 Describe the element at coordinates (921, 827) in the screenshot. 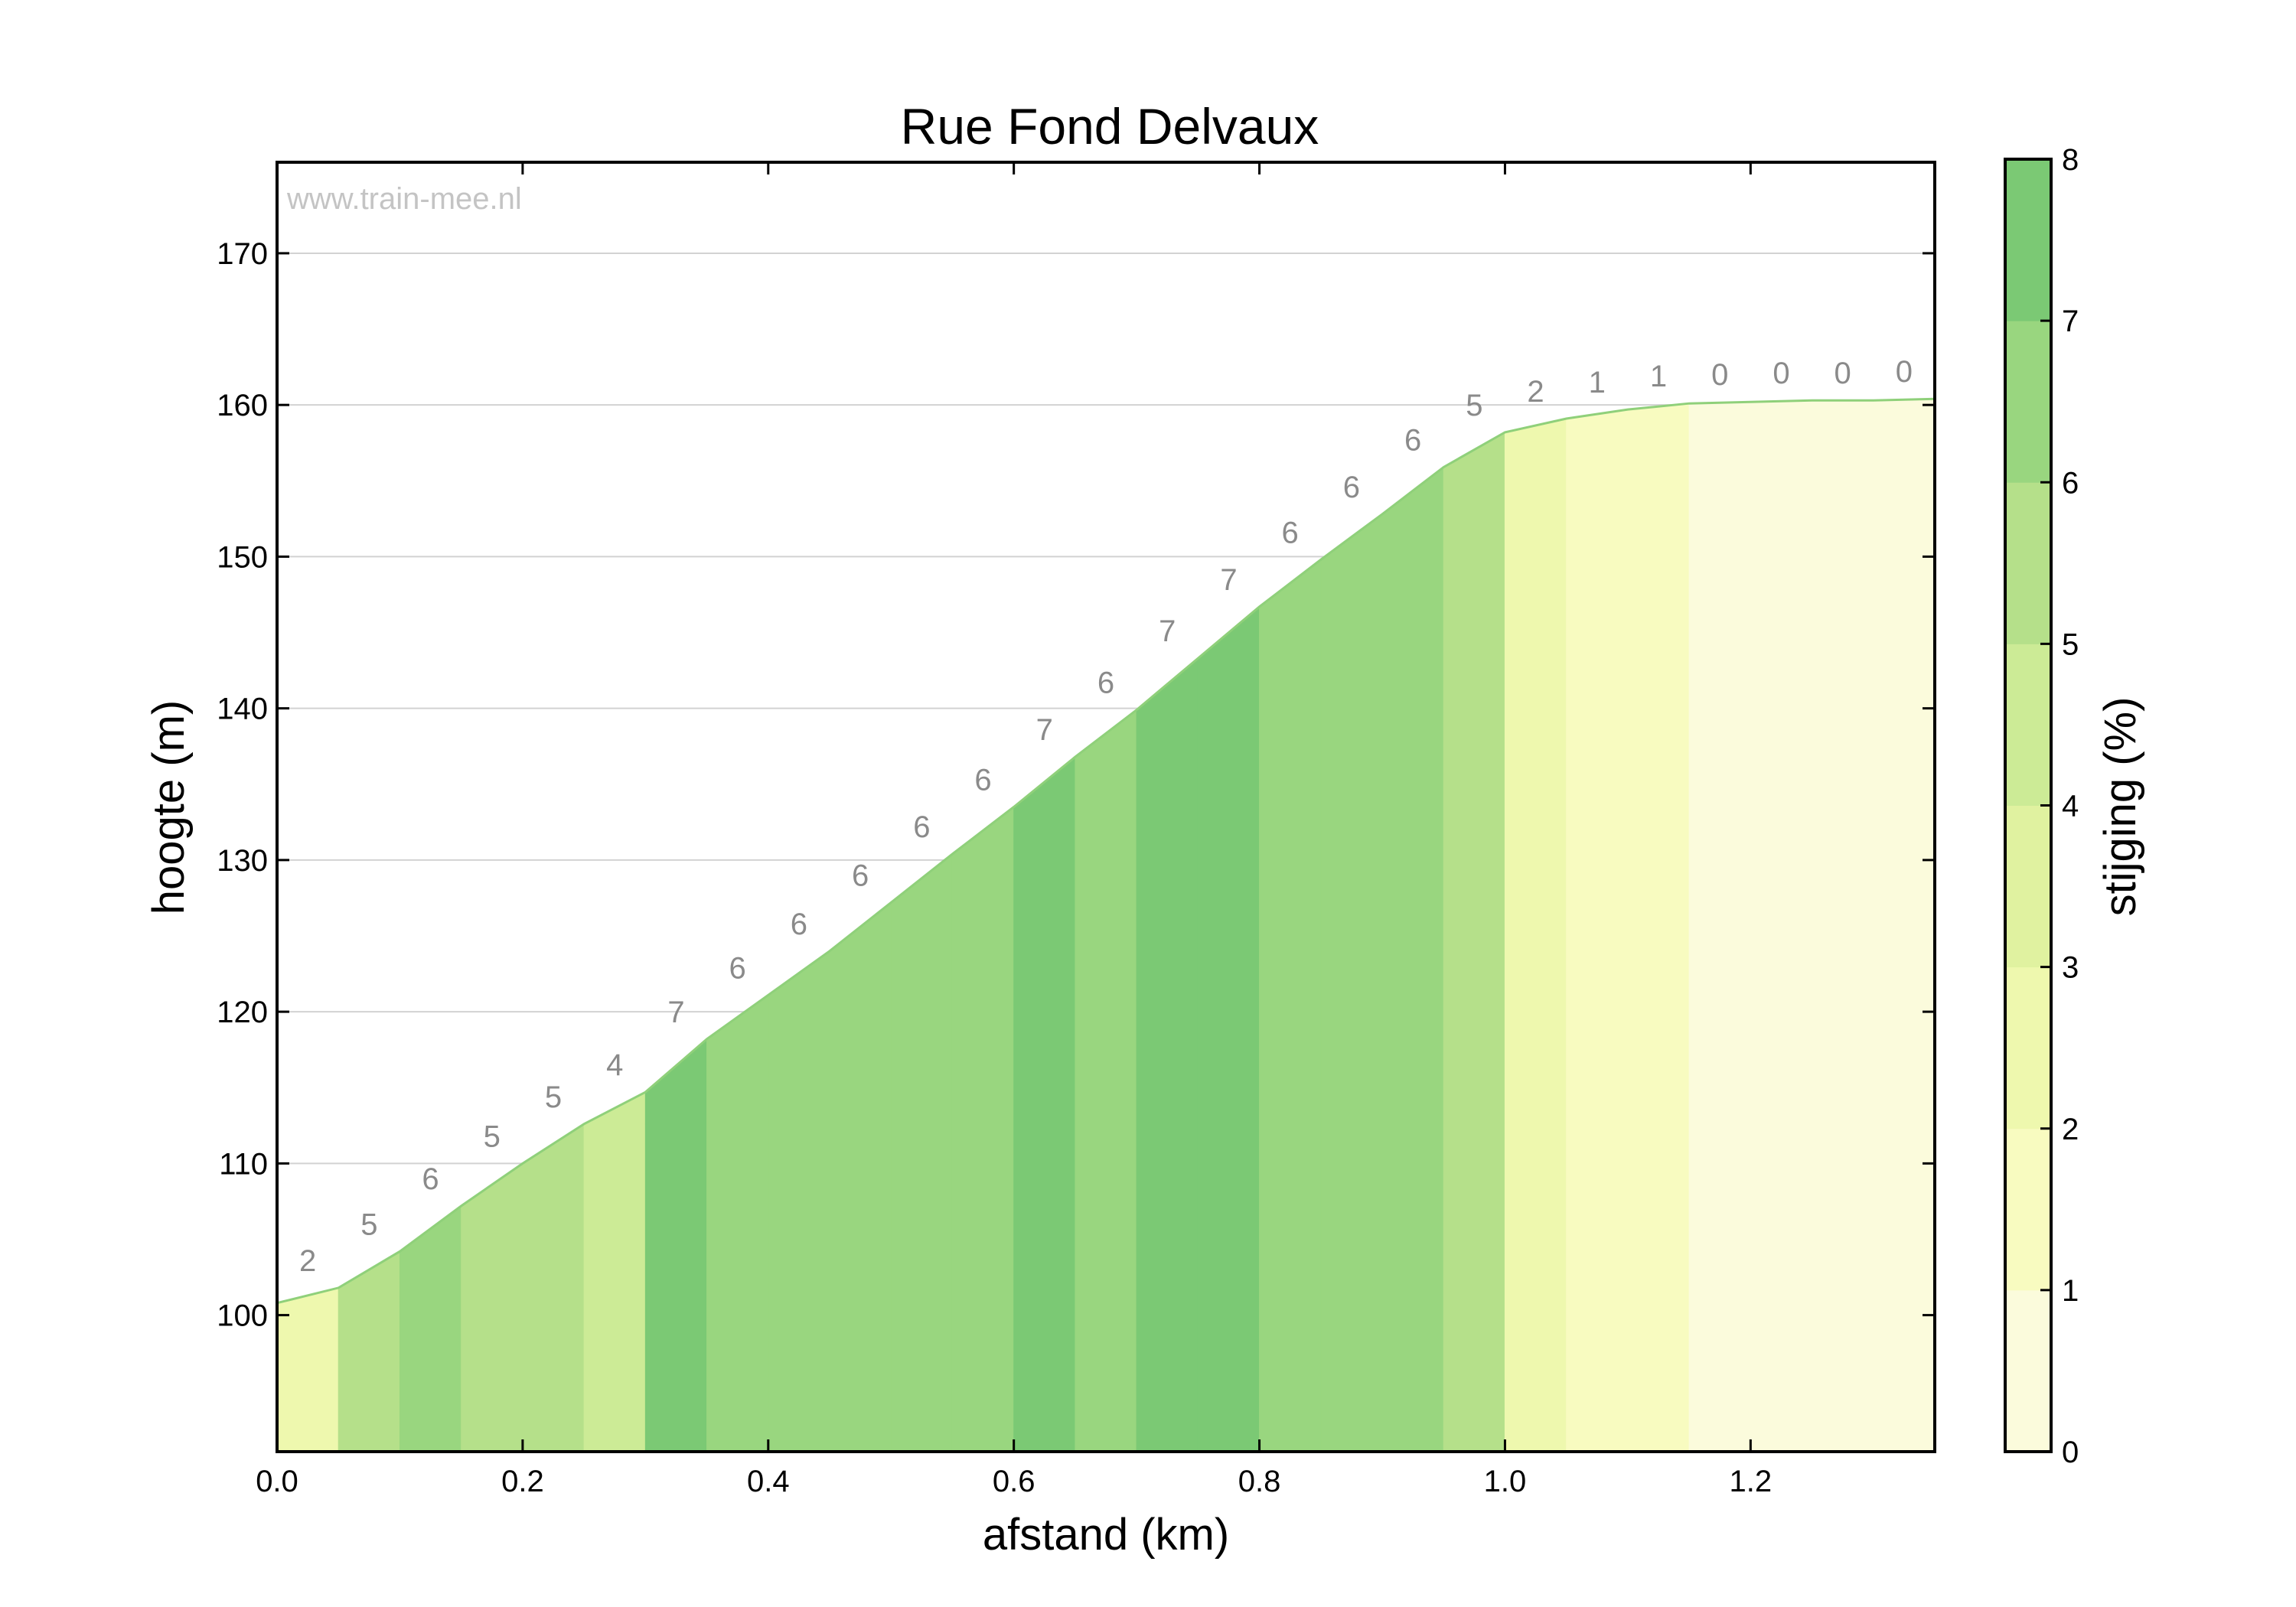

I see `grade-label-10: 6` at that location.